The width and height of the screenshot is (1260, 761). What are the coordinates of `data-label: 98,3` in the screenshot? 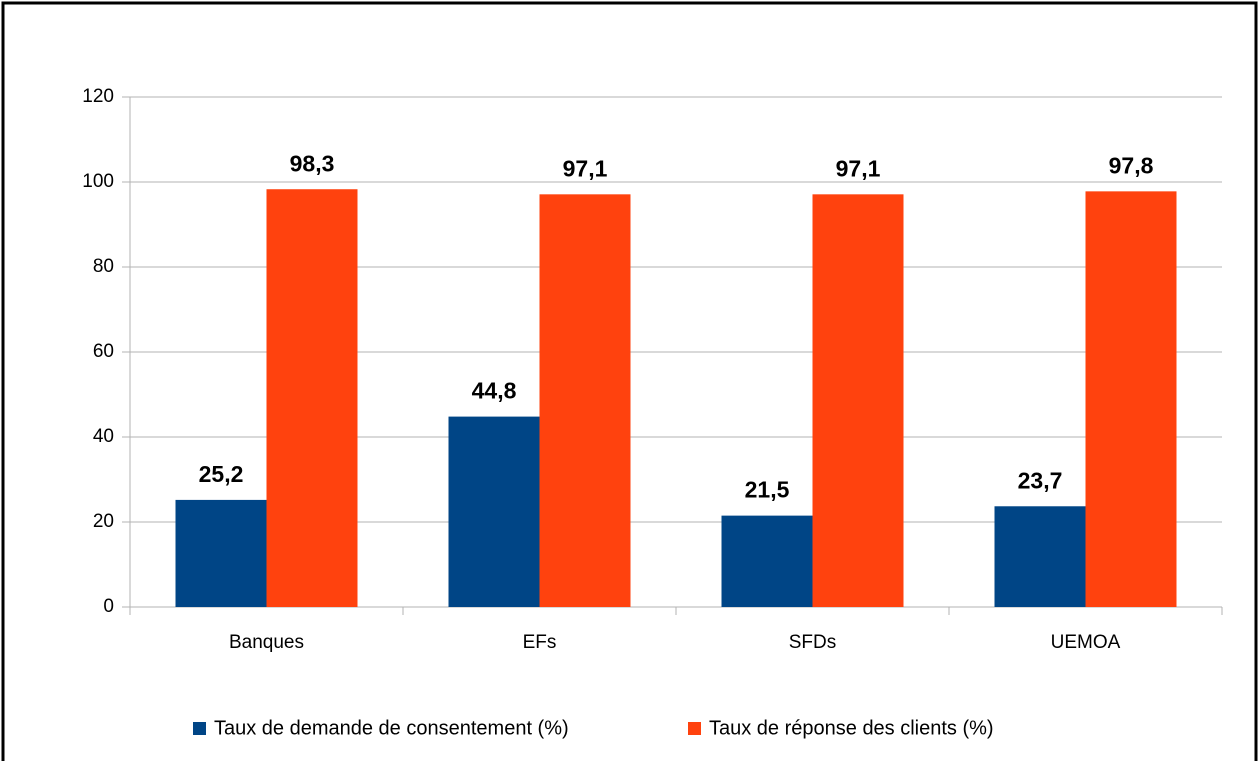 It's located at (312, 163).